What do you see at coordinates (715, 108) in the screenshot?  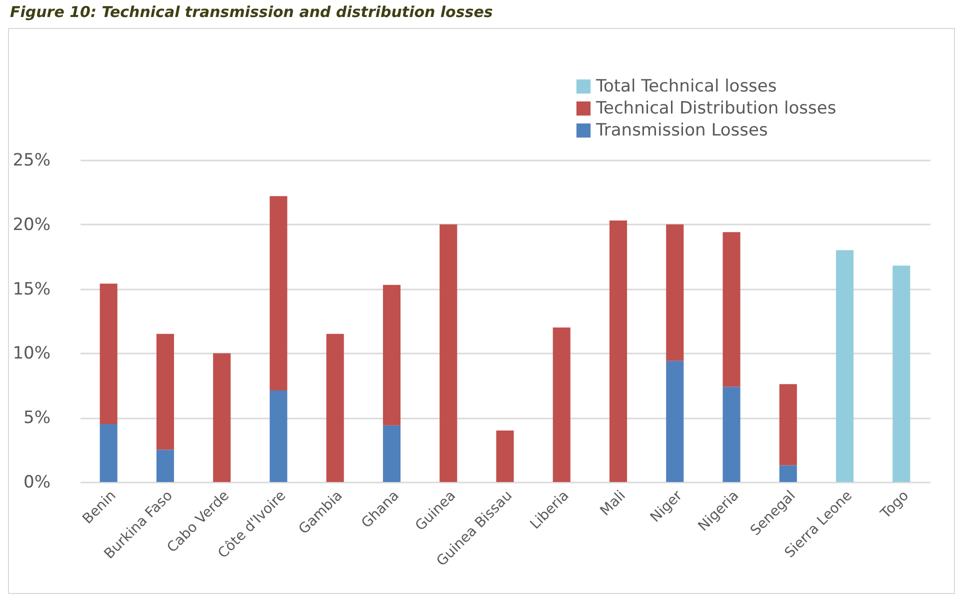 I see `legend-label: Technical Distribution losses` at bounding box center [715, 108].